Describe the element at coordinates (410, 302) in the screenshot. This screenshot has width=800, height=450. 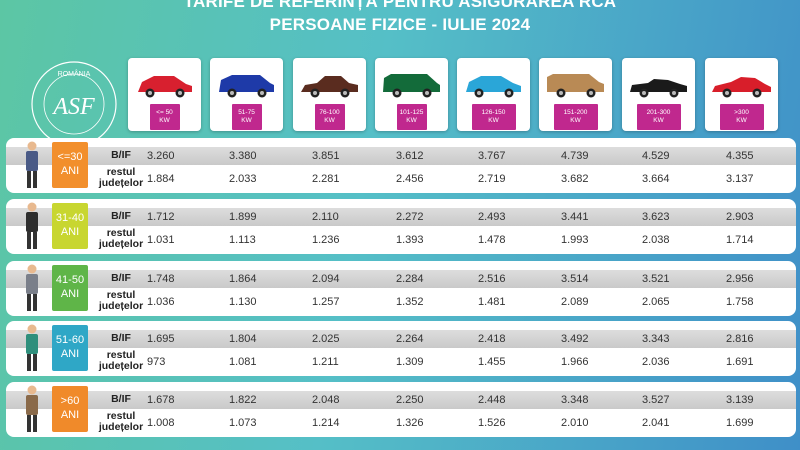
I see `rest-value: 1.352` at that location.